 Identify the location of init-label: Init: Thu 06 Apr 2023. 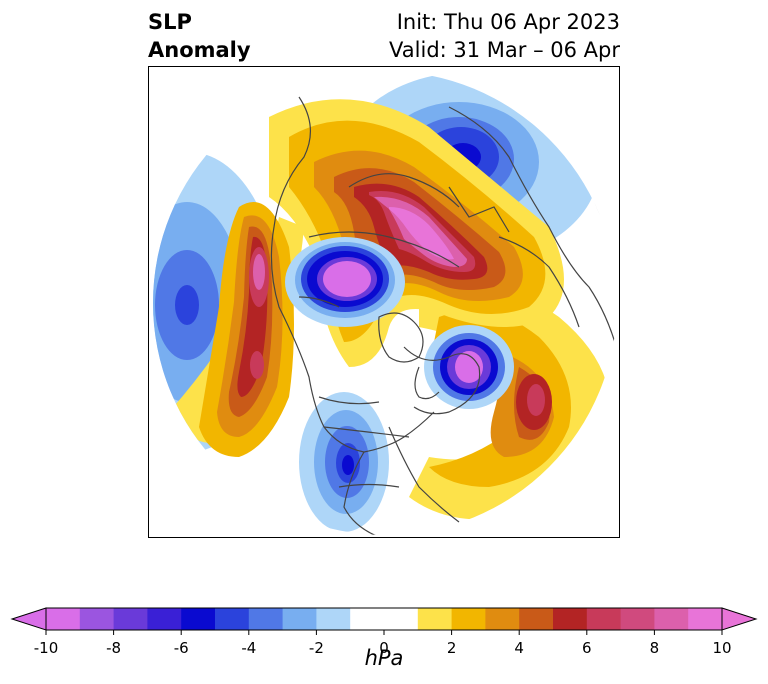
(508, 22).